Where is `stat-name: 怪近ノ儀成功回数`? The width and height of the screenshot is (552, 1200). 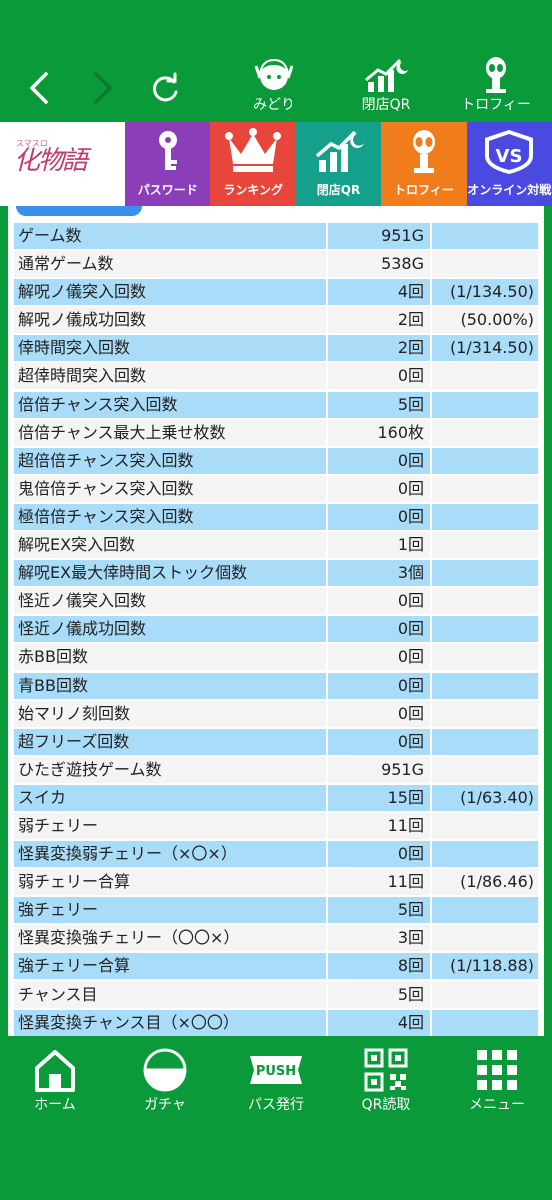
stat-name: 怪近ノ儀成功回数 is located at coordinates (170, 629).